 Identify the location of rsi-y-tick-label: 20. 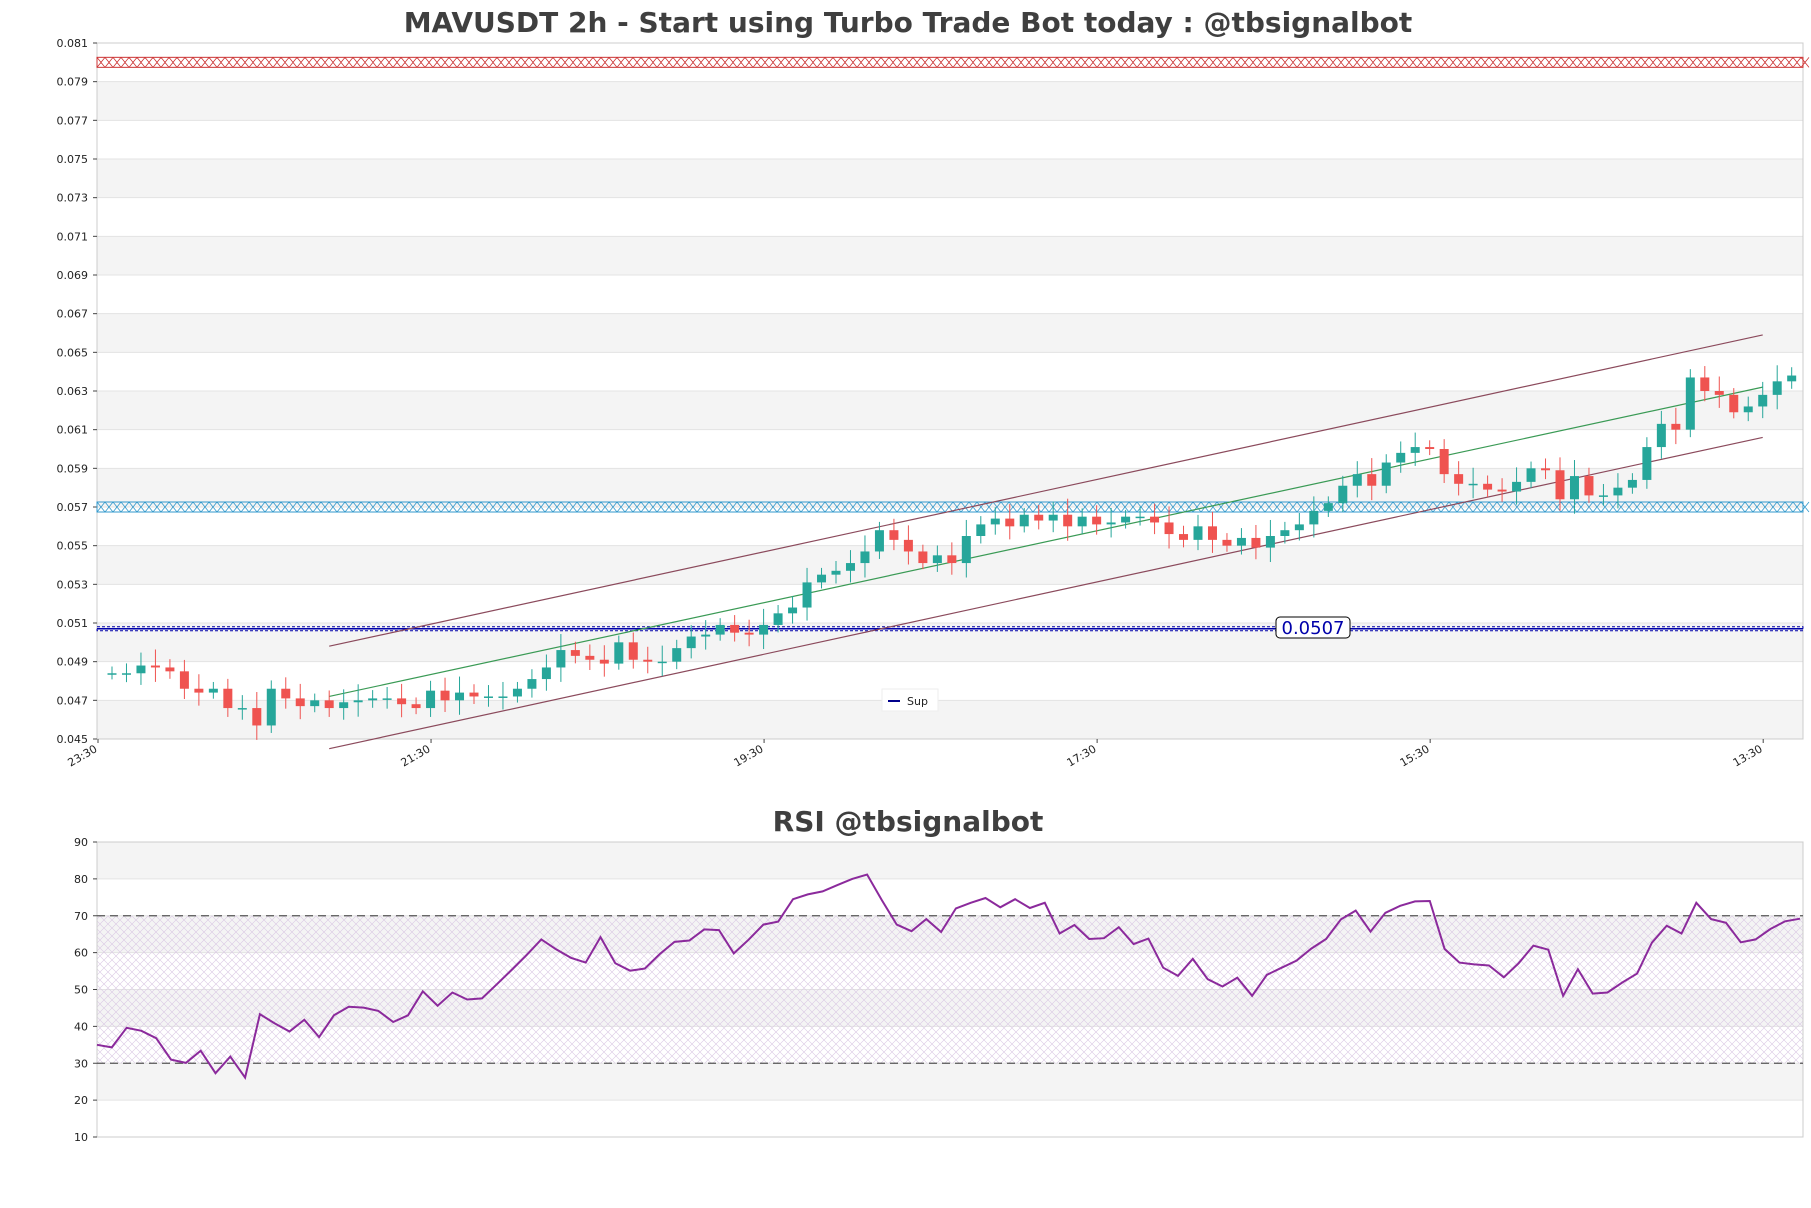
(81, 1100).